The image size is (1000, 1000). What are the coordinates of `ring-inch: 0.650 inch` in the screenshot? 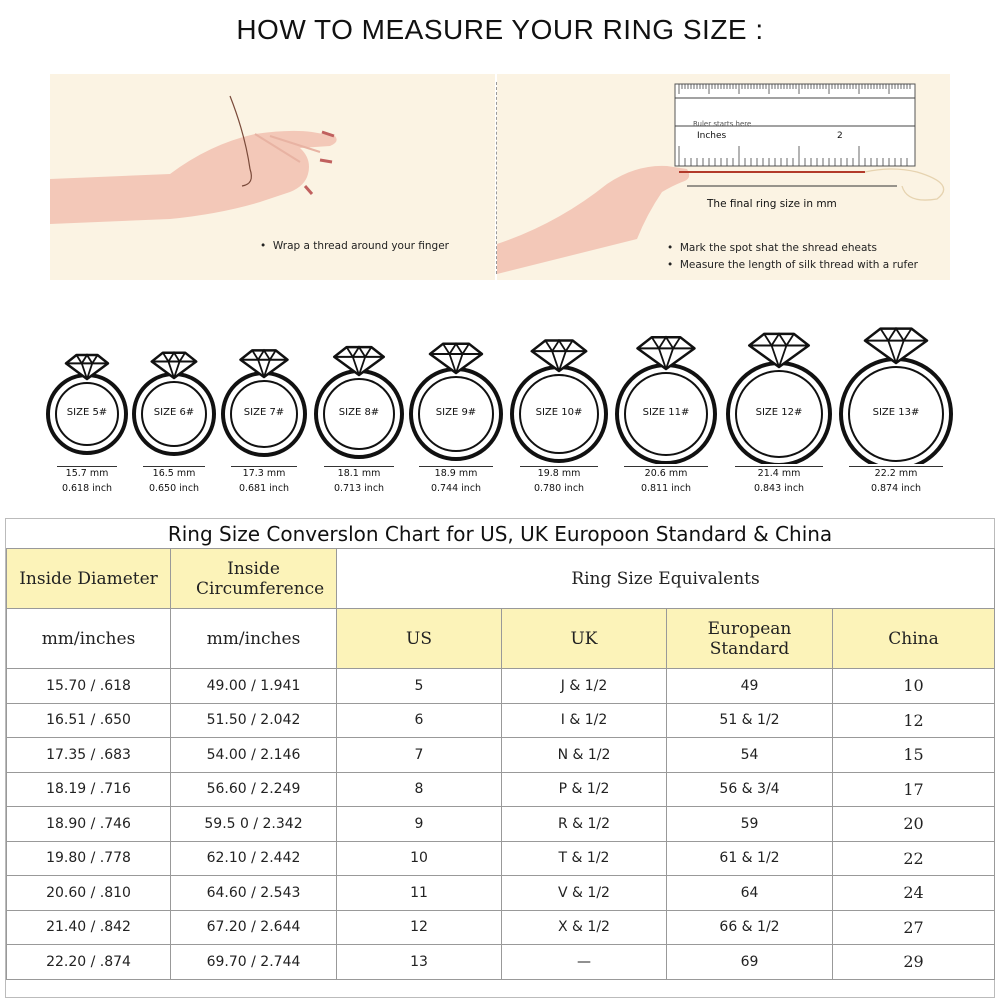 It's located at (174, 488).